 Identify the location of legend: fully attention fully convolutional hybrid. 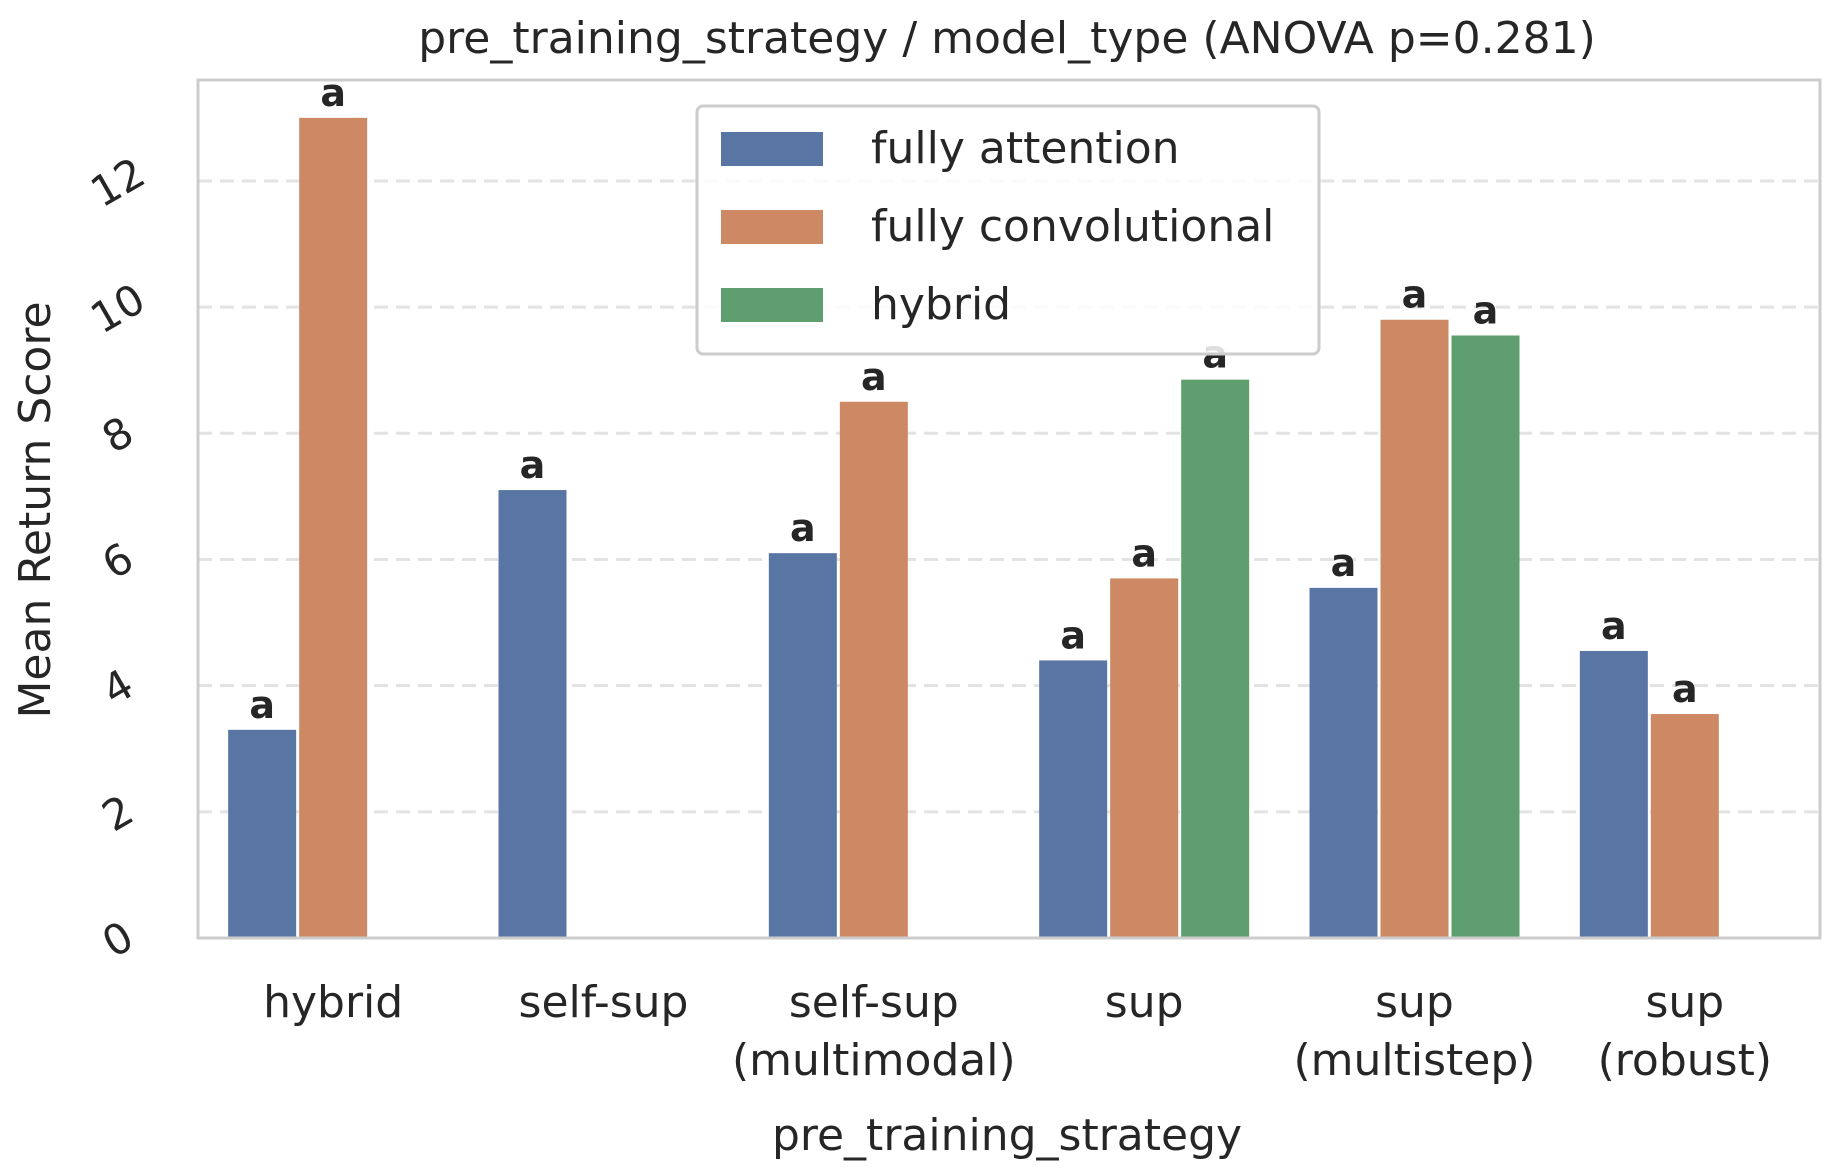
(1008, 230).